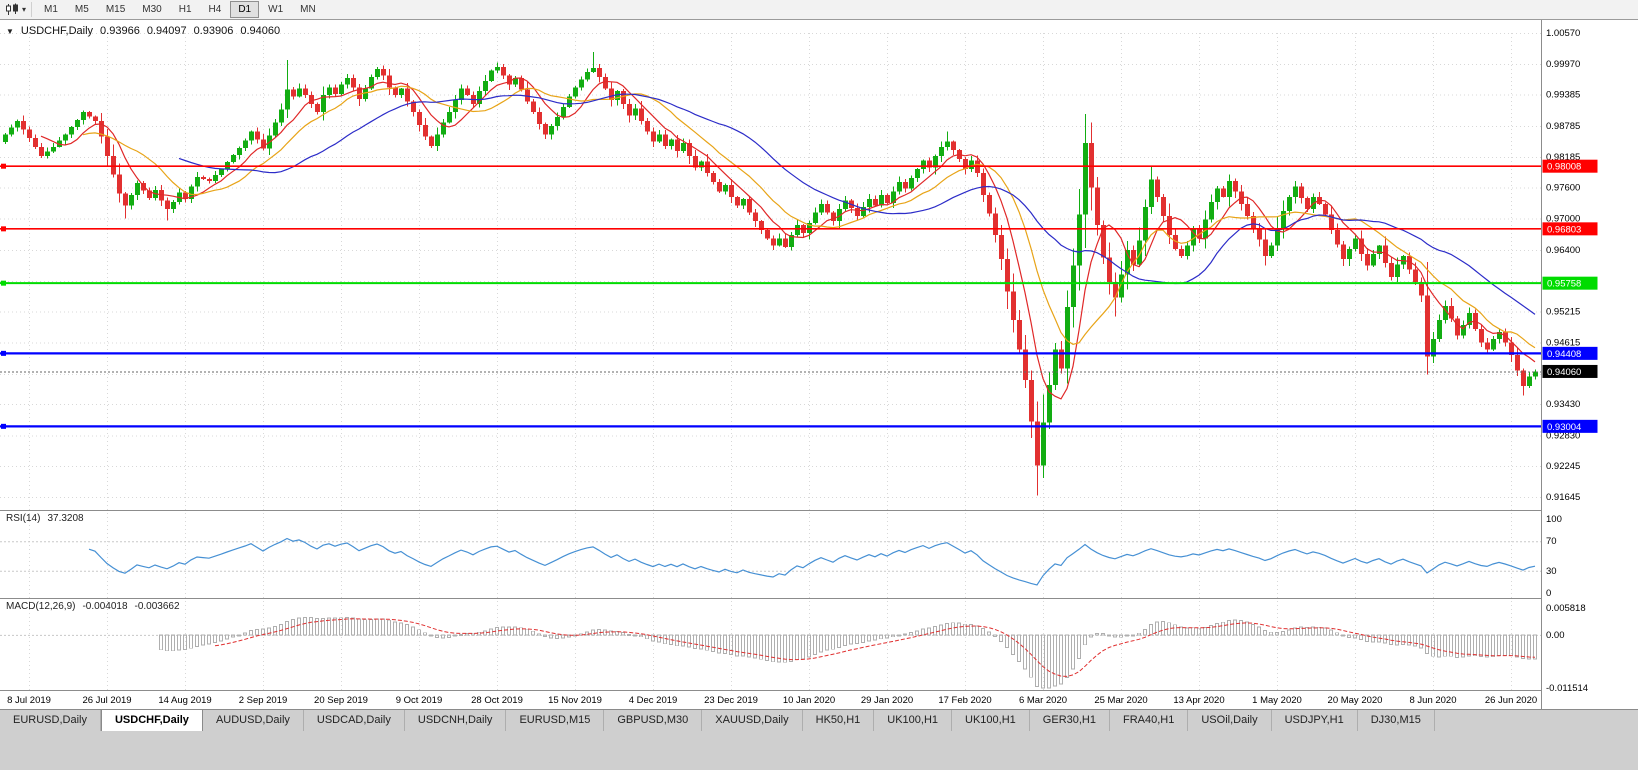 This screenshot has width=1638, height=770. Describe the element at coordinates (1563, 219) in the screenshot. I see `y-axis-tick-label: 0.97000` at that location.